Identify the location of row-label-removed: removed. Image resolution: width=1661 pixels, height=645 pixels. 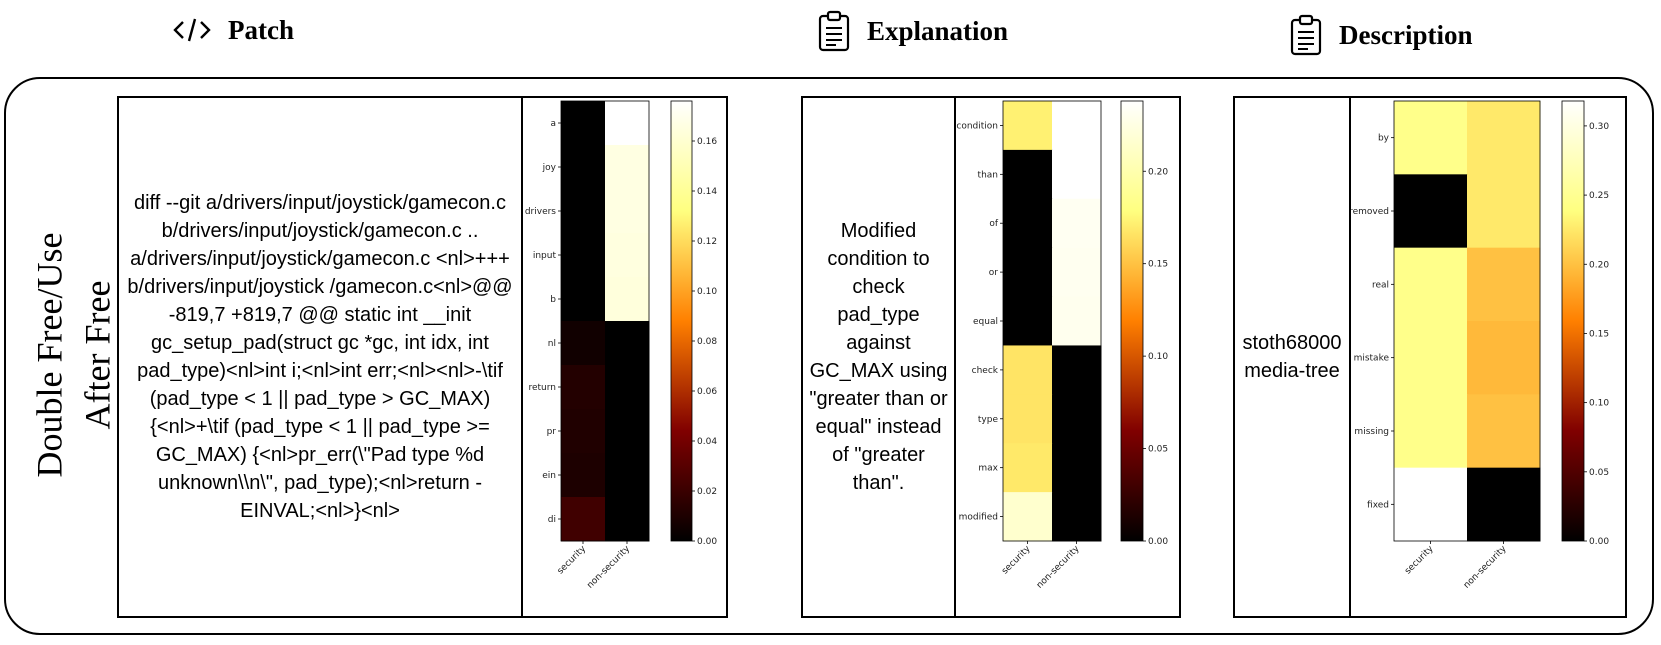
(1370, 212).